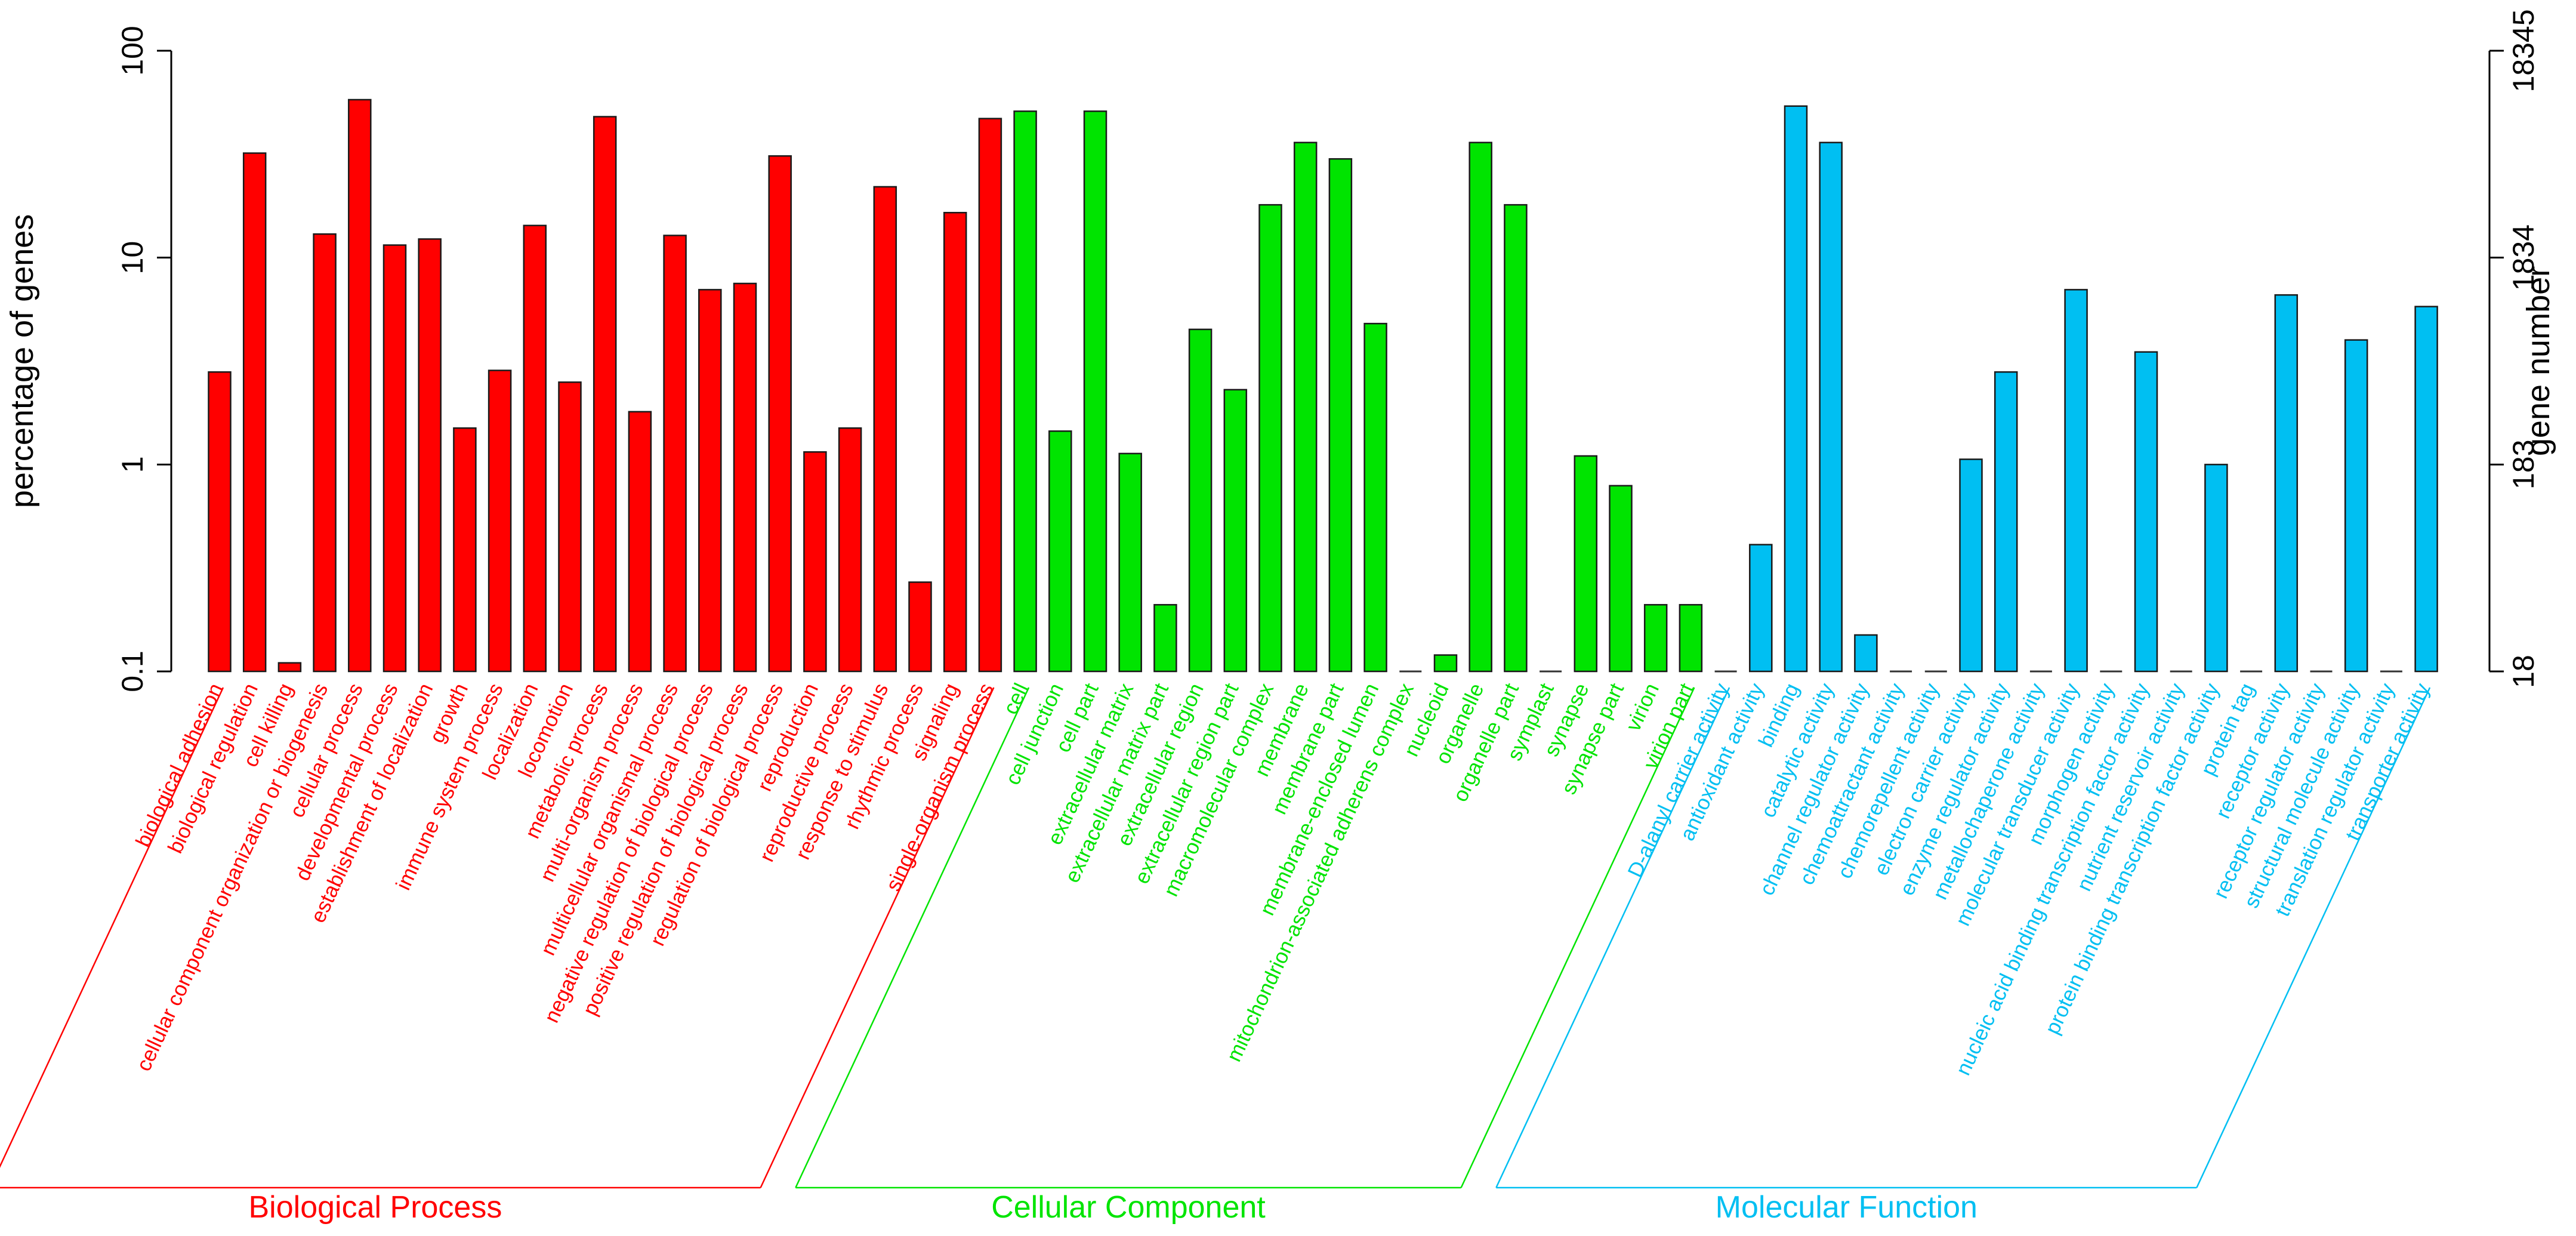  What do you see at coordinates (1128, 1207) in the screenshot?
I see `group-label-cellular_component: Cellular Component` at bounding box center [1128, 1207].